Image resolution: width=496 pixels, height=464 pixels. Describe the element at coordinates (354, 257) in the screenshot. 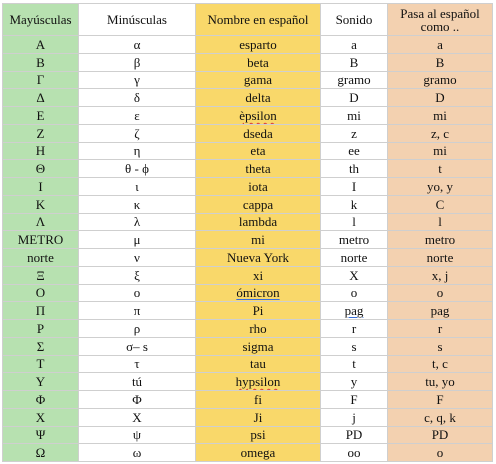

I see `cell-sonido: norte` at that location.